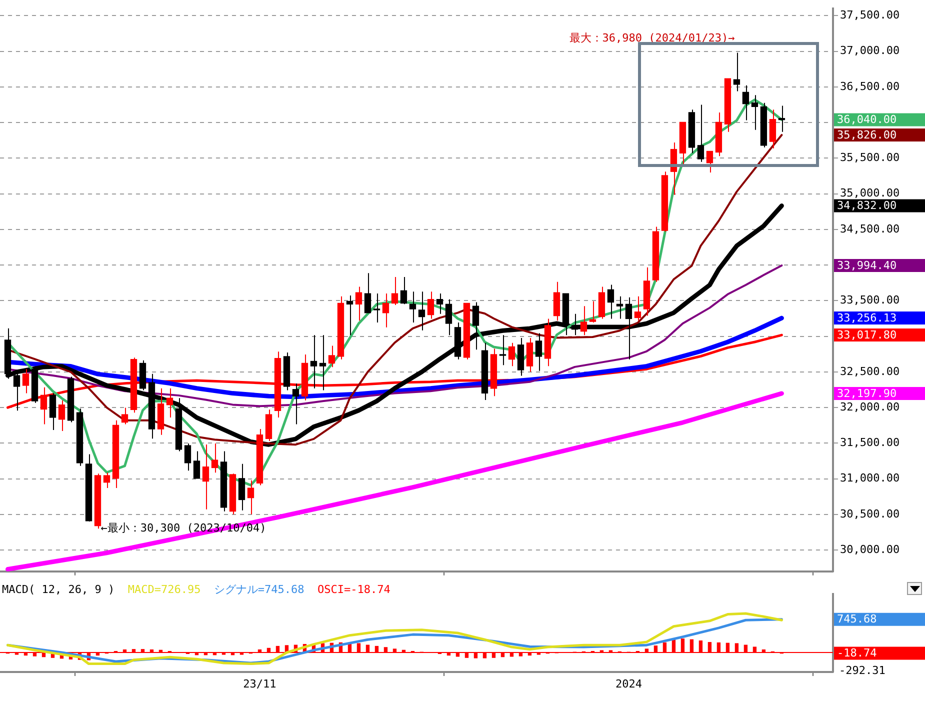 The height and width of the screenshot is (705, 925). I want to click on text: 34,832.00, so click(867, 205).